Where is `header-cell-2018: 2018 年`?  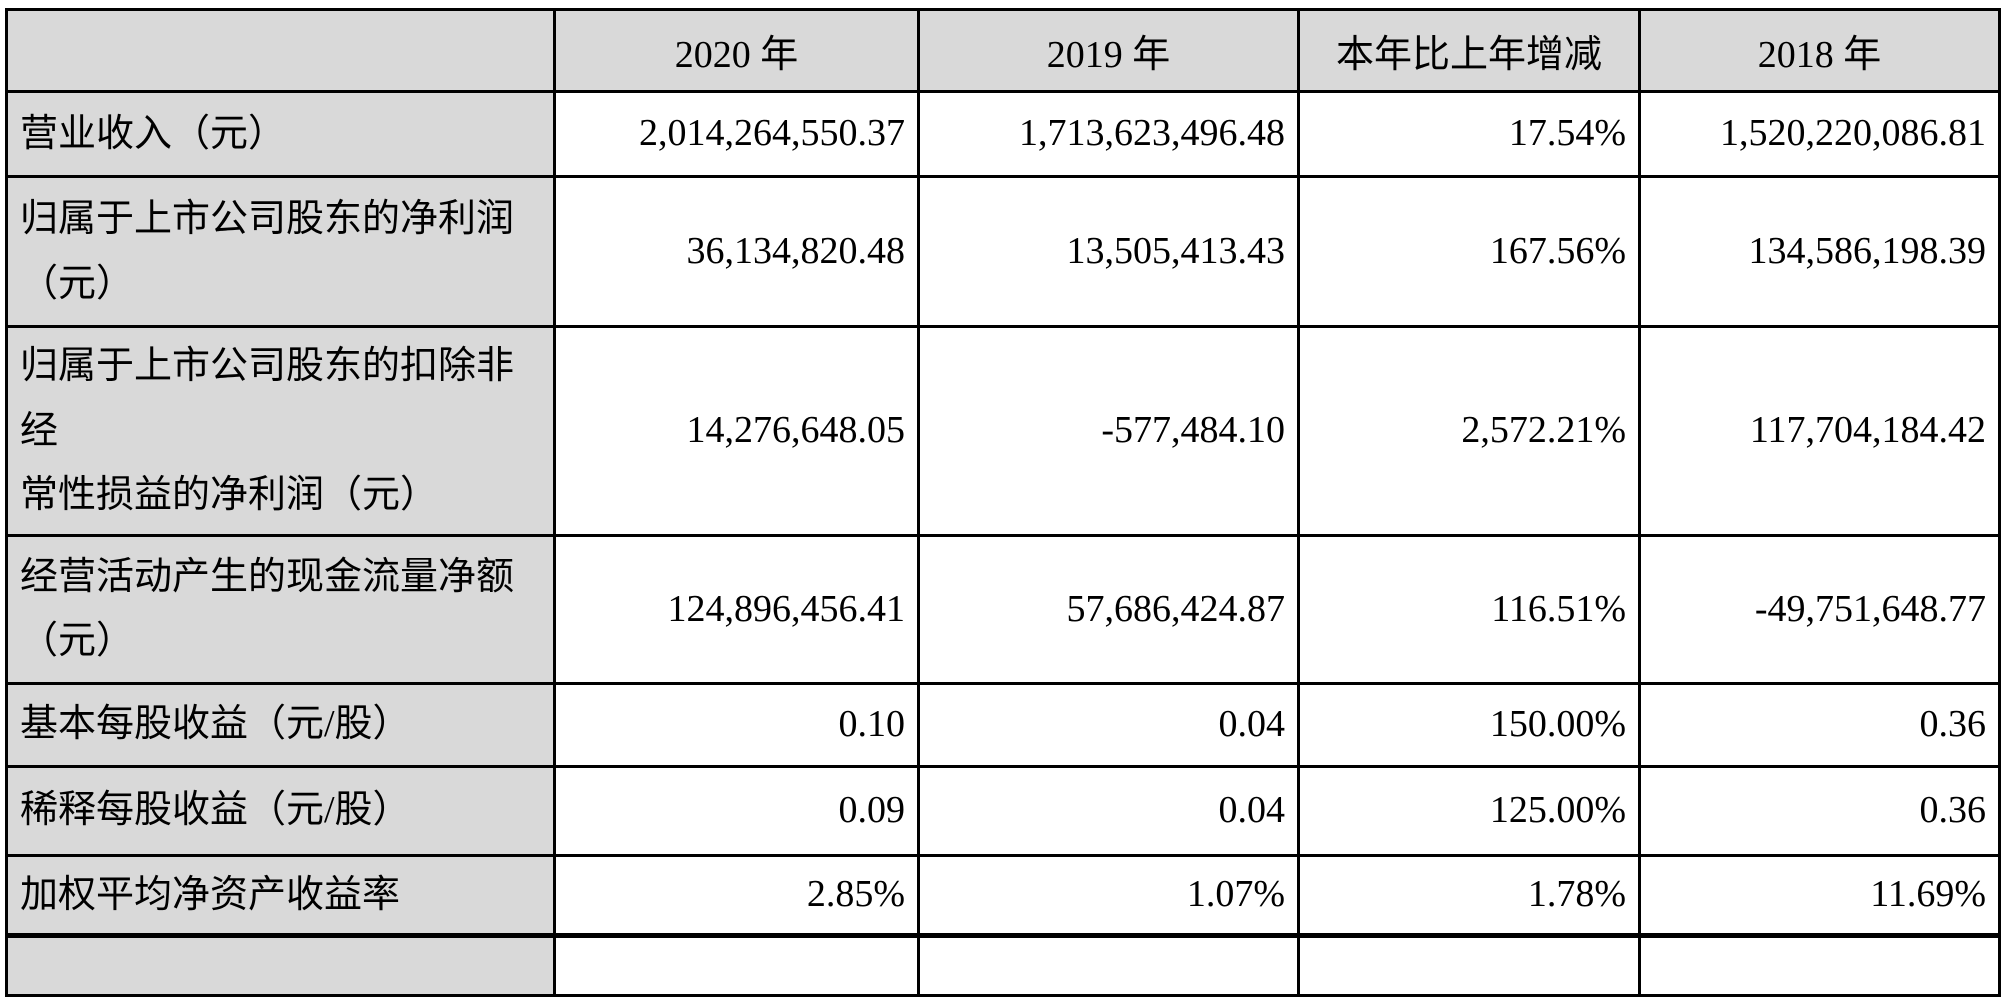 header-cell-2018: 2018 年 is located at coordinates (1819, 50).